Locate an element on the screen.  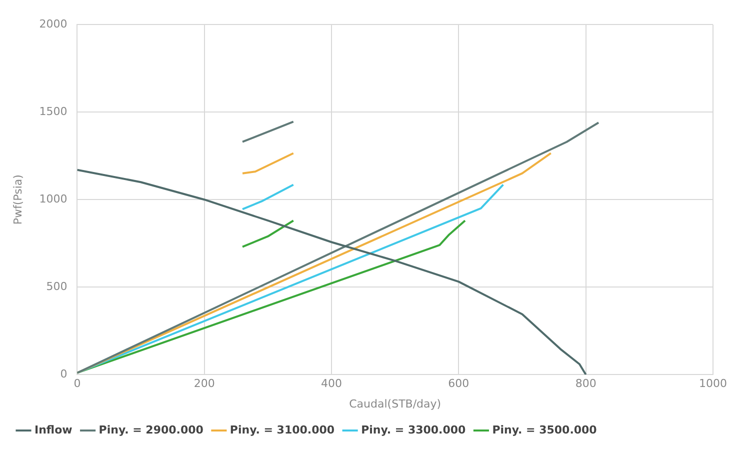
legend-label: Piny. = 3300.000 is located at coordinates (413, 429).